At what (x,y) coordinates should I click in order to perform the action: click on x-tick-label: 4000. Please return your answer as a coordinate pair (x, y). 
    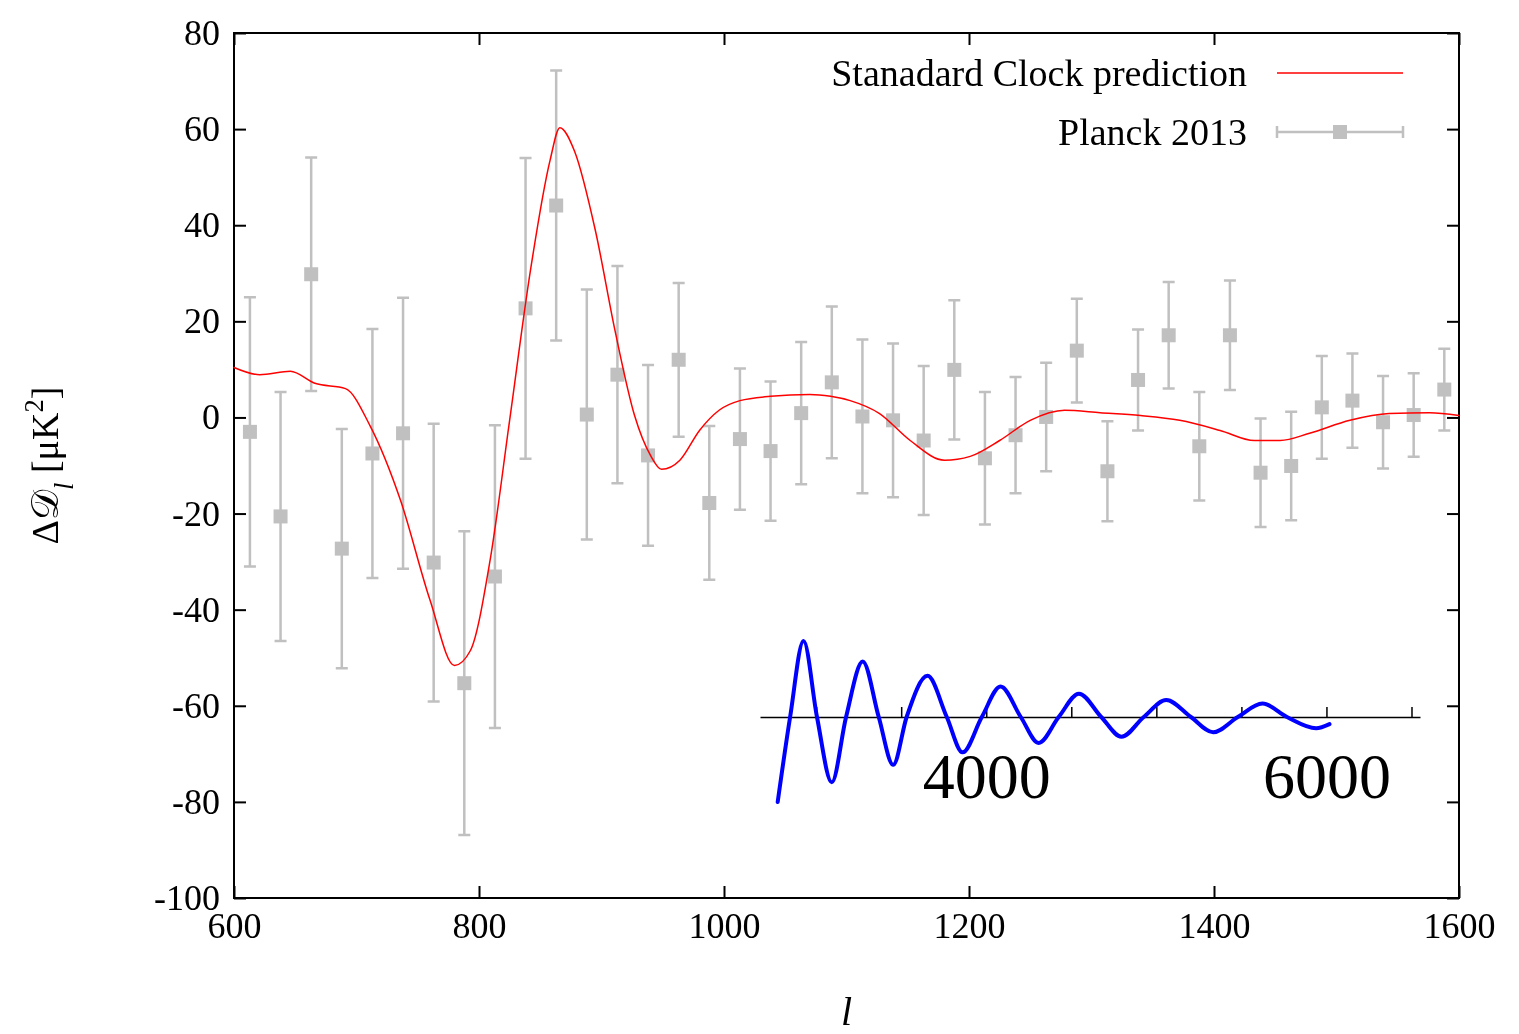
    Looking at the image, I should click on (986, 777).